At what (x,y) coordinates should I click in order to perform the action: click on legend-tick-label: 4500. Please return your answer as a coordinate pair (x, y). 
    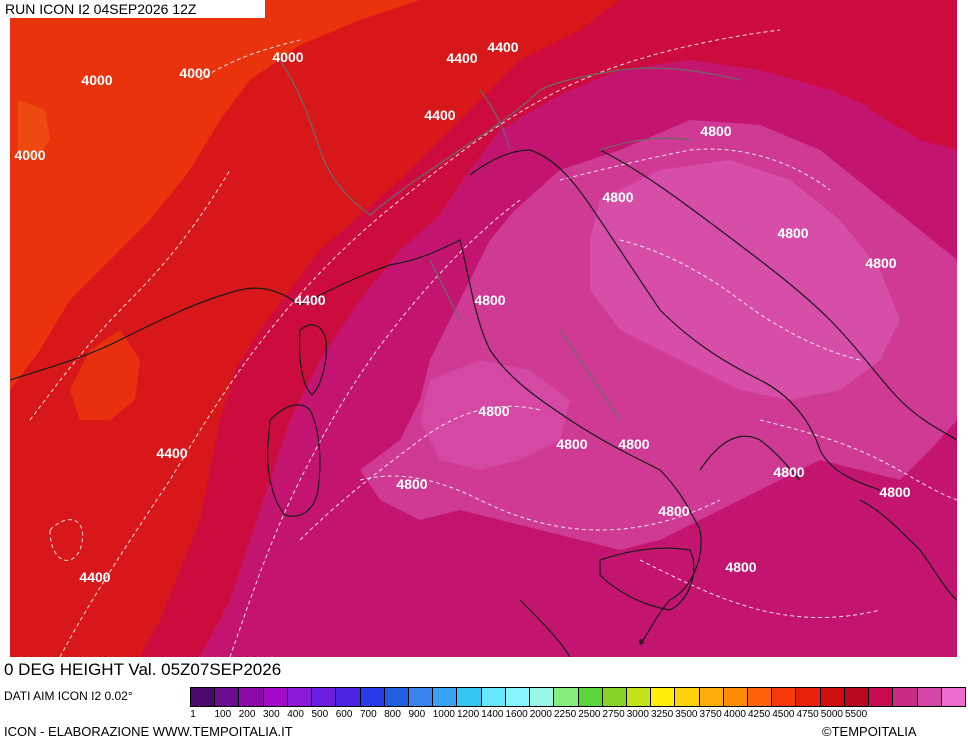
    Looking at the image, I should click on (783, 714).